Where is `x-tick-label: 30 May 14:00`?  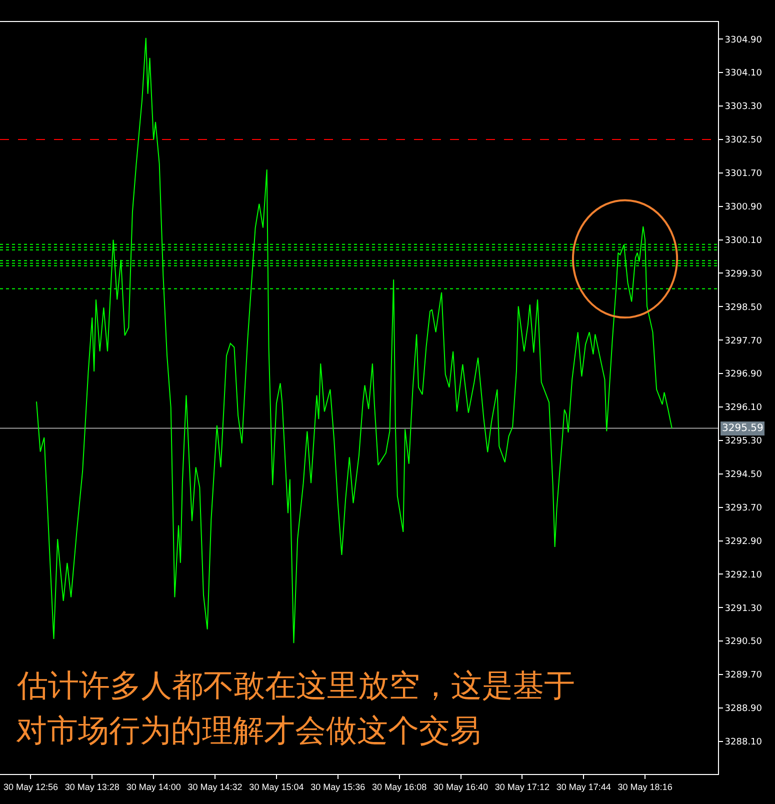 x-tick-label: 30 May 14:00 is located at coordinates (153, 787).